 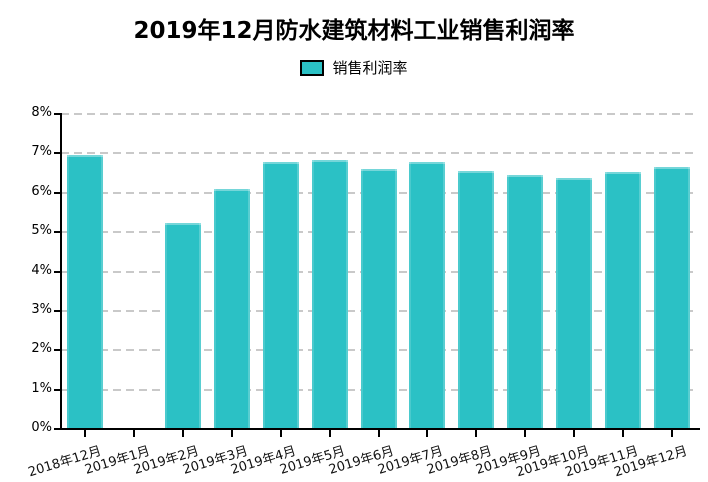 What do you see at coordinates (41, 112) in the screenshot?
I see `y-axis-label: 8%` at bounding box center [41, 112].